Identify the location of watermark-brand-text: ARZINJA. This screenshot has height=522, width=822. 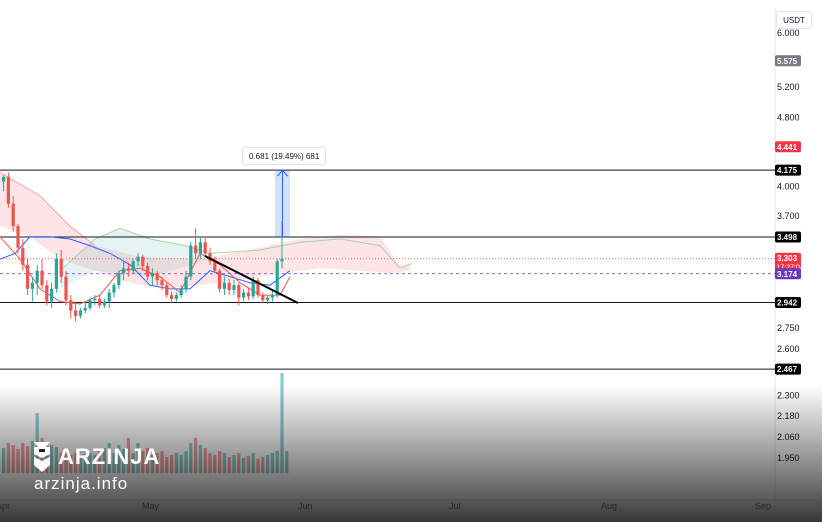
(109, 456).